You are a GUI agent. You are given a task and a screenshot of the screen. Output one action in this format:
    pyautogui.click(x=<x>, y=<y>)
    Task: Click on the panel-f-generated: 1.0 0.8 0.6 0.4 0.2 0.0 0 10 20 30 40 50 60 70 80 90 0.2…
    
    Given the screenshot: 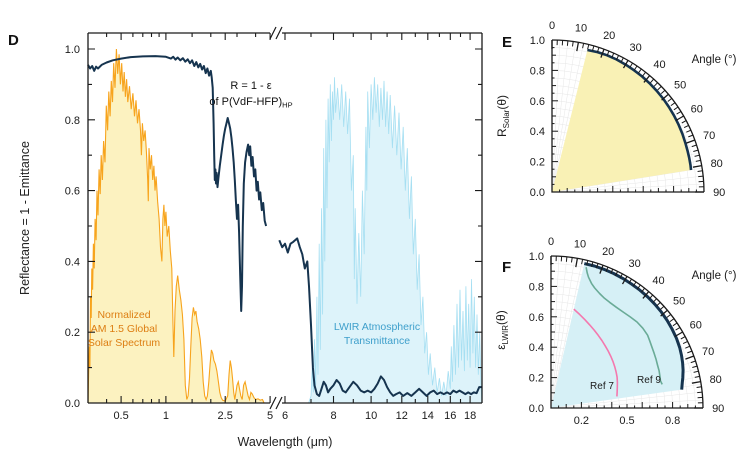 What is the action you would take?
    pyautogui.click(x=627, y=331)
    